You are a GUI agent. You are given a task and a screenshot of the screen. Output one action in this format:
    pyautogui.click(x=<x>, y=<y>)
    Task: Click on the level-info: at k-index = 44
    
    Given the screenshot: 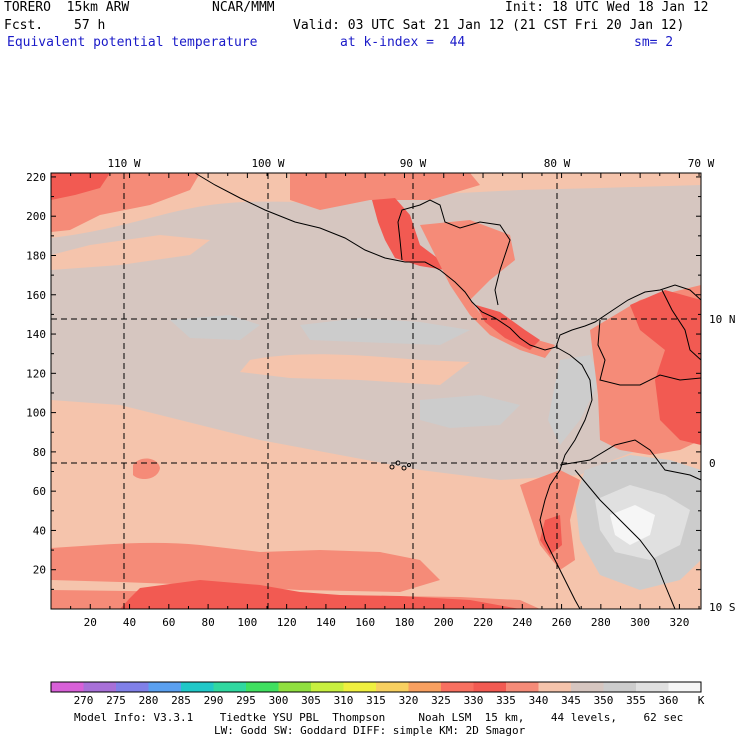 What is the action you would take?
    pyautogui.click(x=403, y=42)
    